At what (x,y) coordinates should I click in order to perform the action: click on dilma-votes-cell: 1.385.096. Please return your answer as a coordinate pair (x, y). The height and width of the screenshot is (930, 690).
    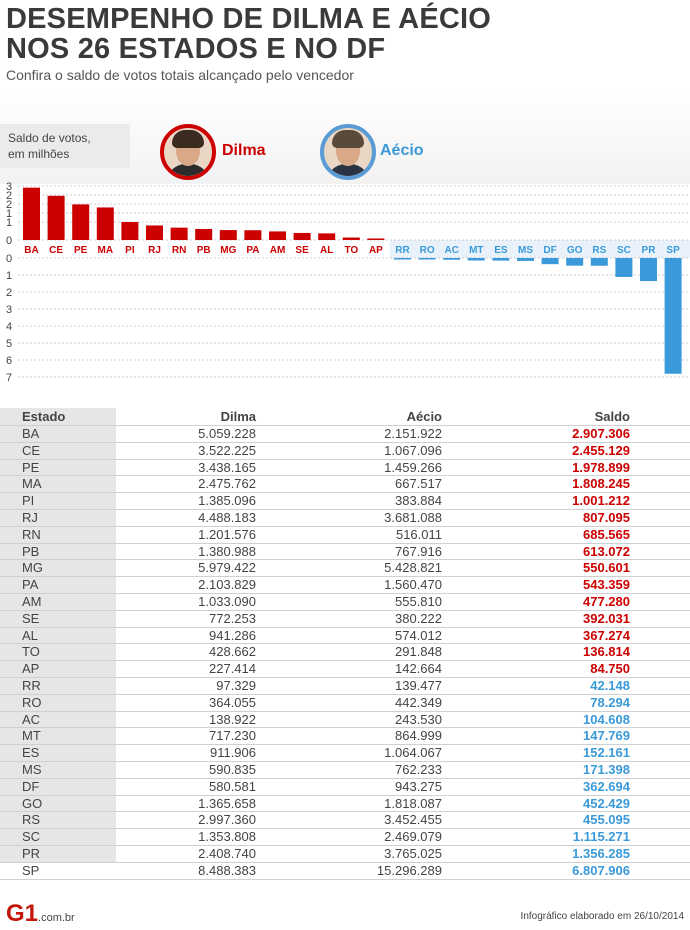
    Looking at the image, I should click on (227, 501).